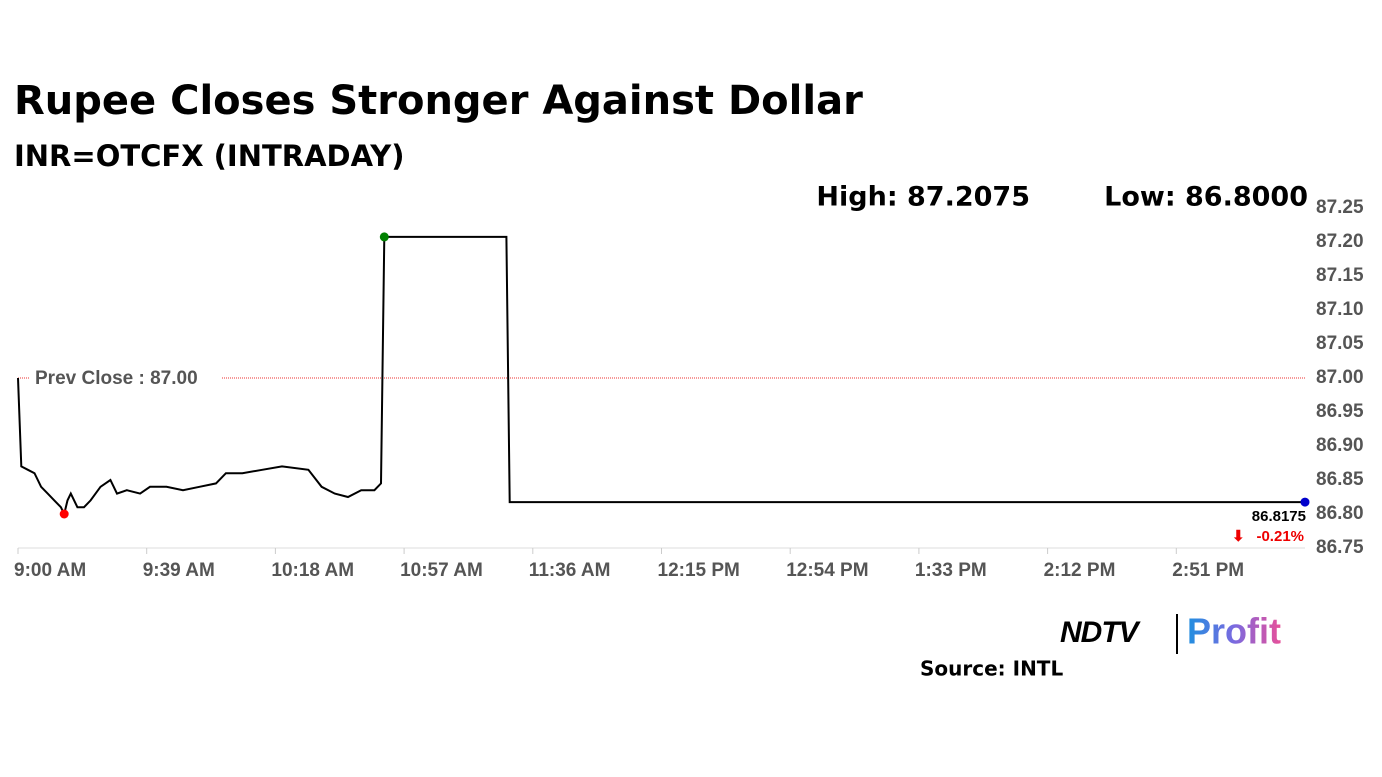  I want to click on source: Source: INTL, so click(991, 669).